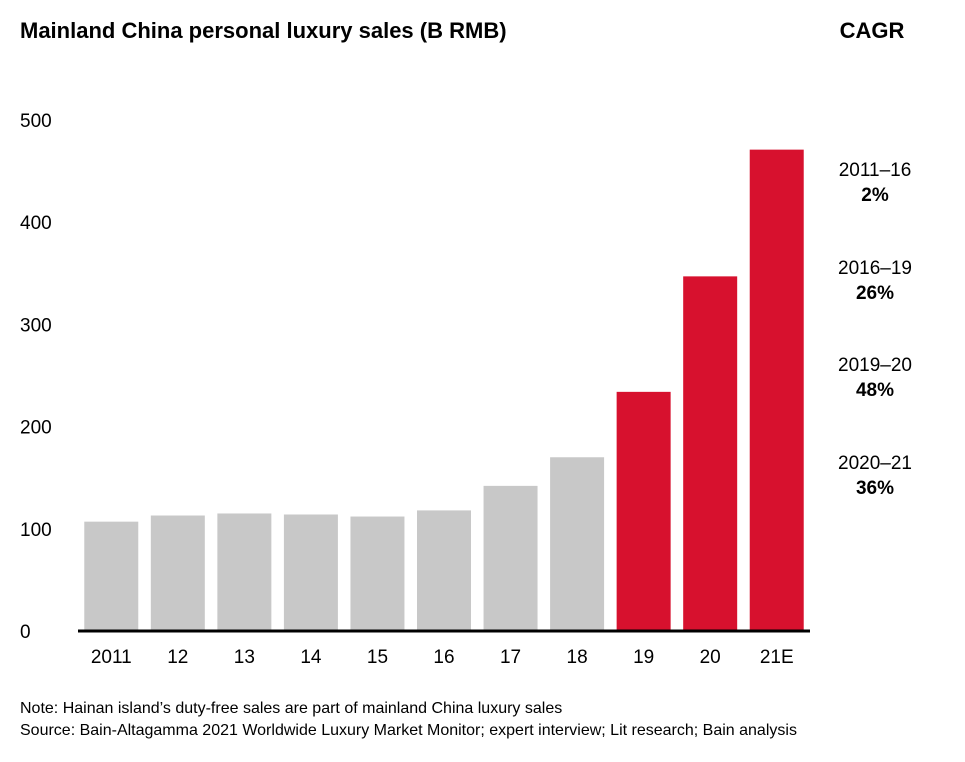  What do you see at coordinates (643, 657) in the screenshot?
I see `x-tick-label: 19` at bounding box center [643, 657].